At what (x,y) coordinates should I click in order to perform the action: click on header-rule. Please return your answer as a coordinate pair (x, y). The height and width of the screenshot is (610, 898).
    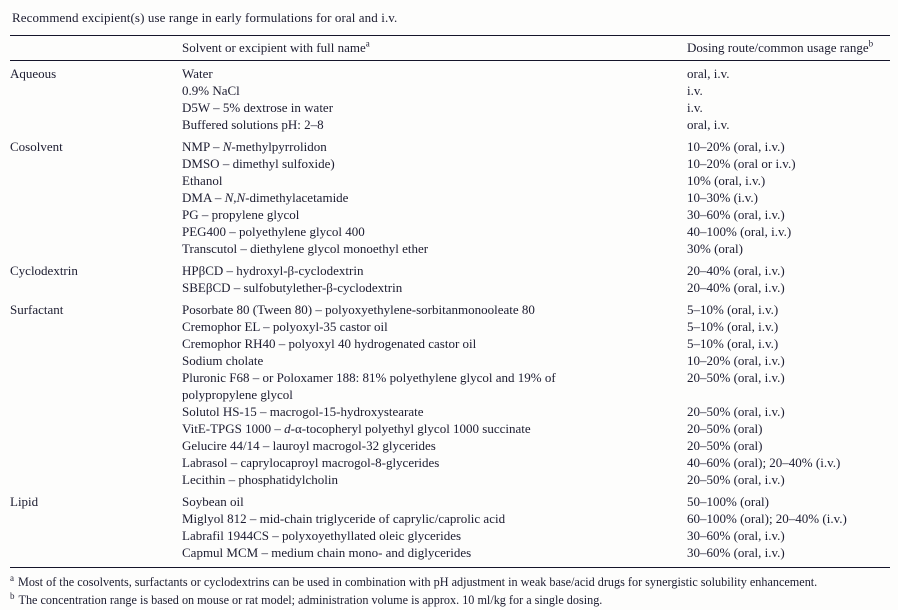
    Looking at the image, I should click on (450, 60).